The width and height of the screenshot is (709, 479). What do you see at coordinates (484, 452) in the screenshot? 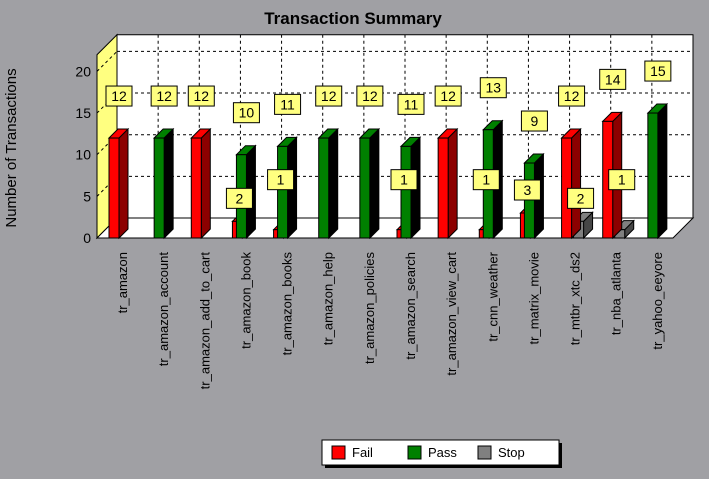
I see `legend-swatch-stop` at bounding box center [484, 452].